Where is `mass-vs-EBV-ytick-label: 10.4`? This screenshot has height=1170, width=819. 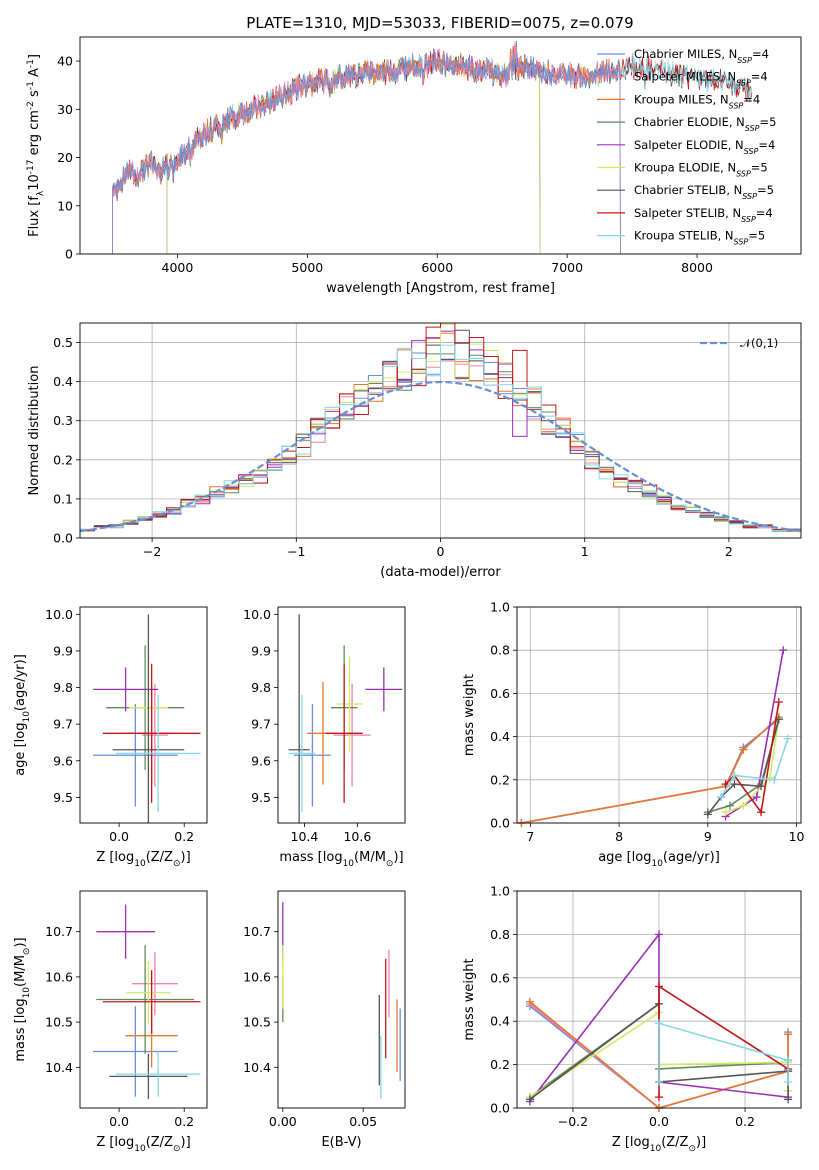 mass-vs-EBV-ytick-label: 10.4 is located at coordinates (257, 1067).